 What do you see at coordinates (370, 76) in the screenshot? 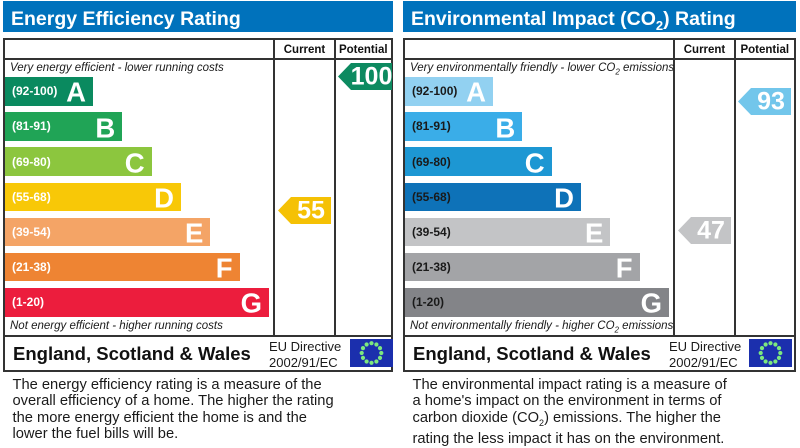
I see `svg-text: 100` at bounding box center [370, 76].